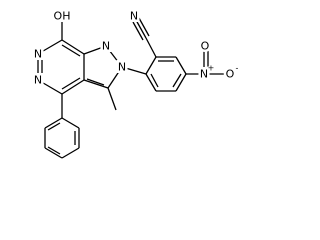  I want to click on charge-label: -, so click(237, 68).